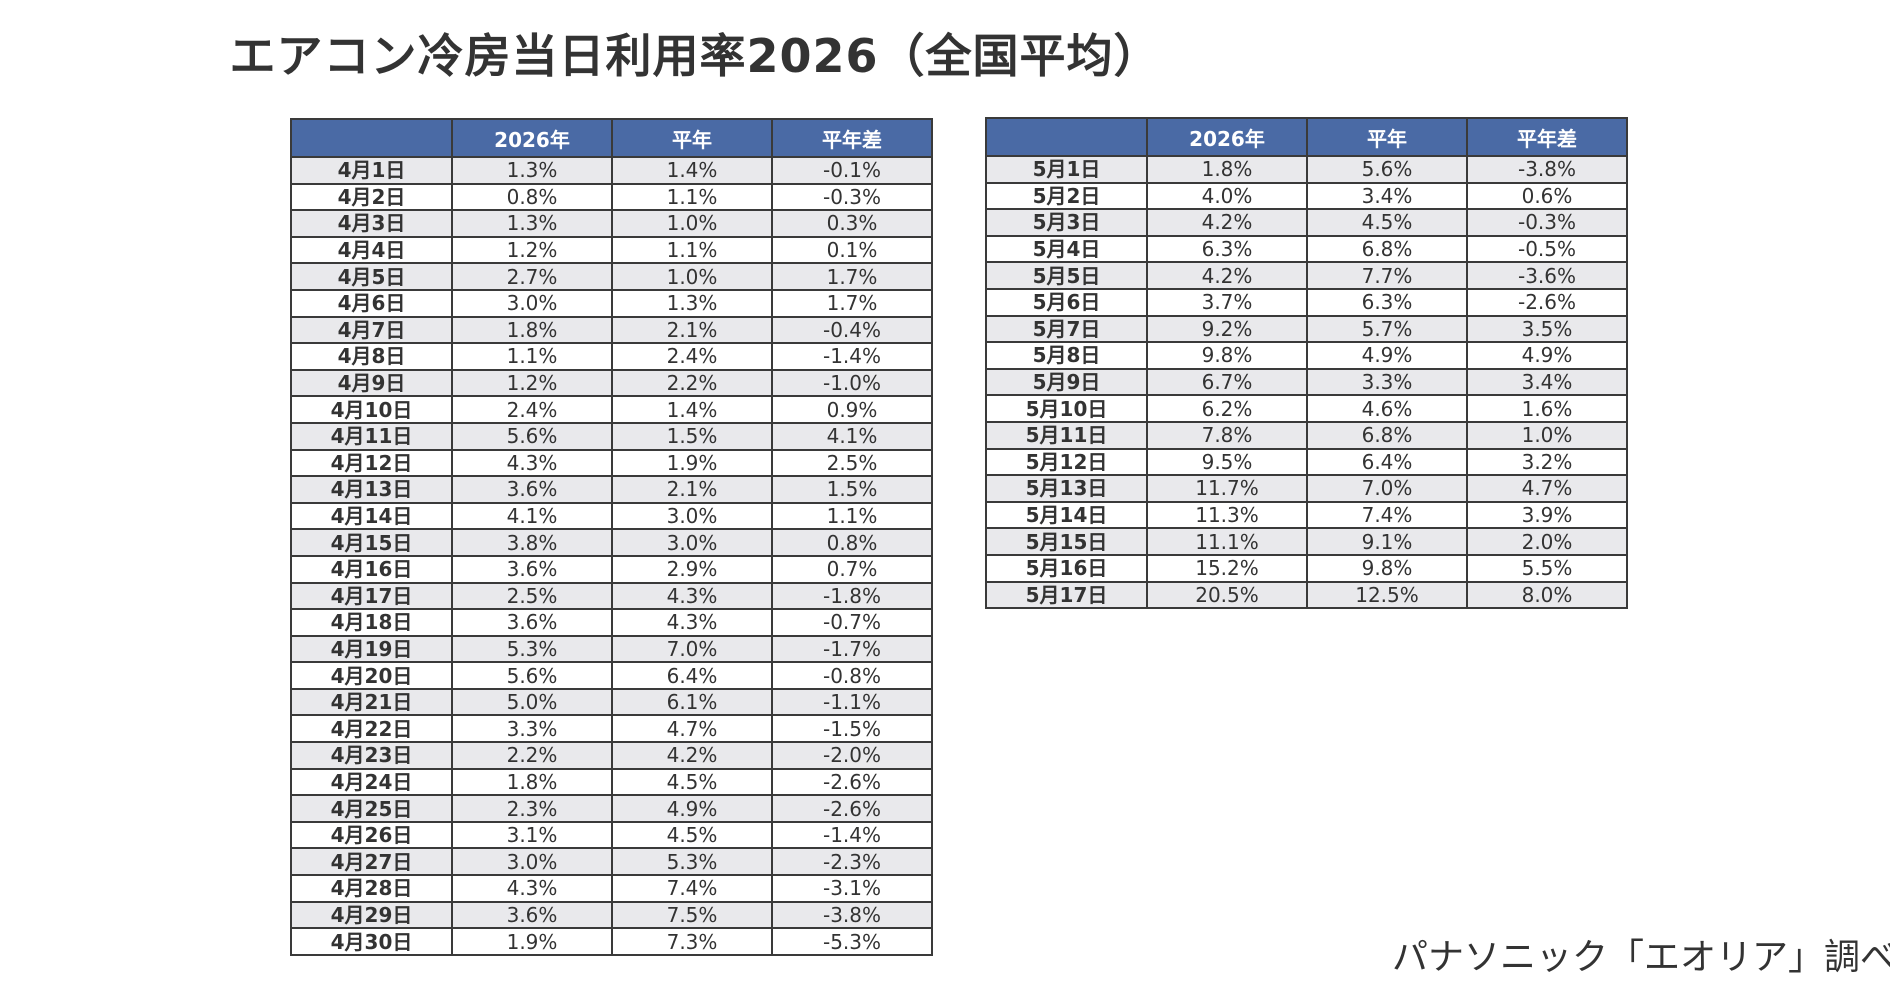  I want to click on normal-cell: 4.2%, so click(692, 755).